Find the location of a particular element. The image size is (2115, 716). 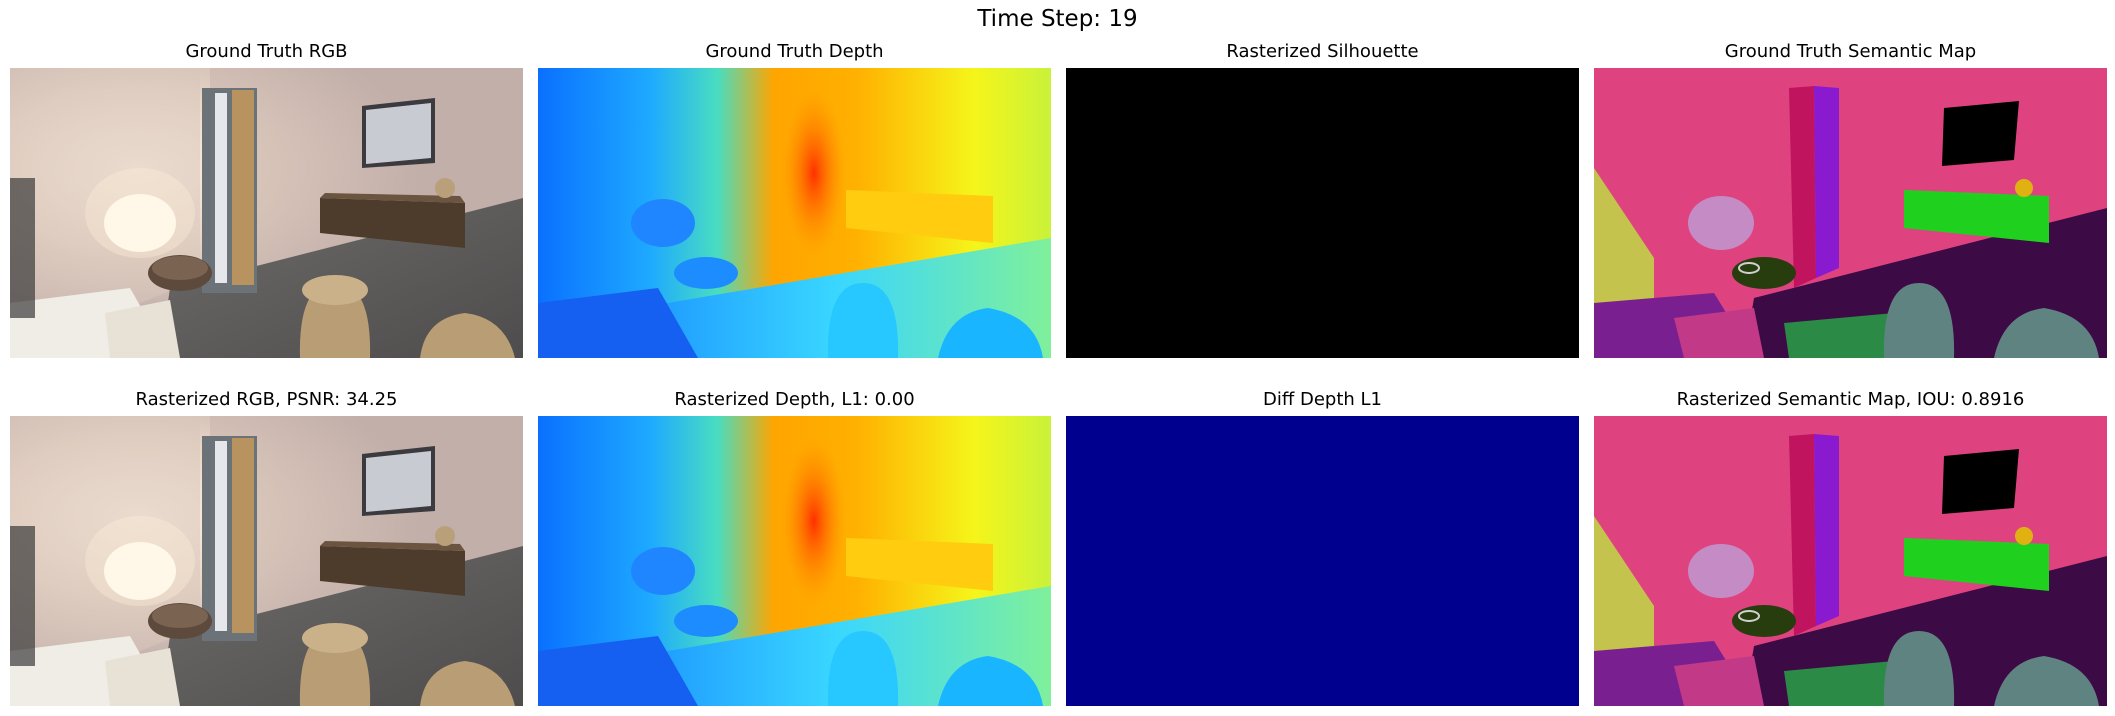

diff-depth-image is located at coordinates (1322, 561).